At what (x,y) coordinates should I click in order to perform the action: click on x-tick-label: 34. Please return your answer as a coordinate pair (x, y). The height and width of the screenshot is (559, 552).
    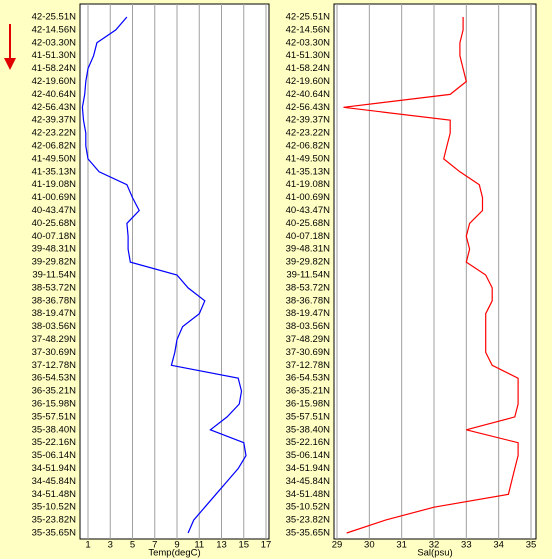
    Looking at the image, I should click on (498, 545).